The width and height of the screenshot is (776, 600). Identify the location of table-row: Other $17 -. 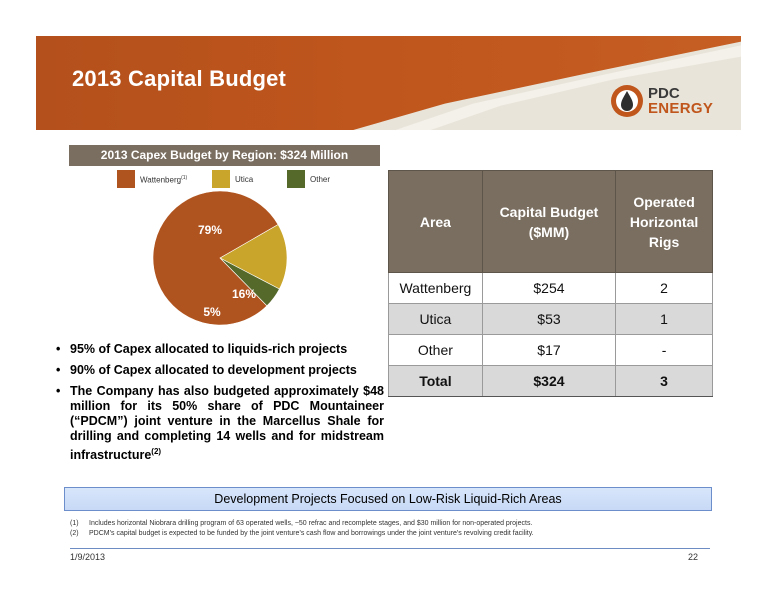
(550, 350).